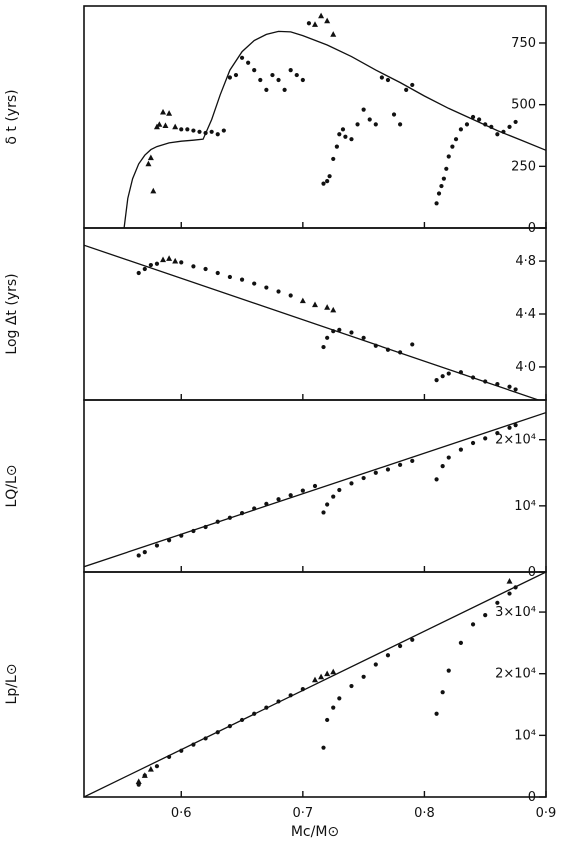 This screenshot has height=846, width=570. I want to click on x-tick-label: 0·7, so click(302, 813).